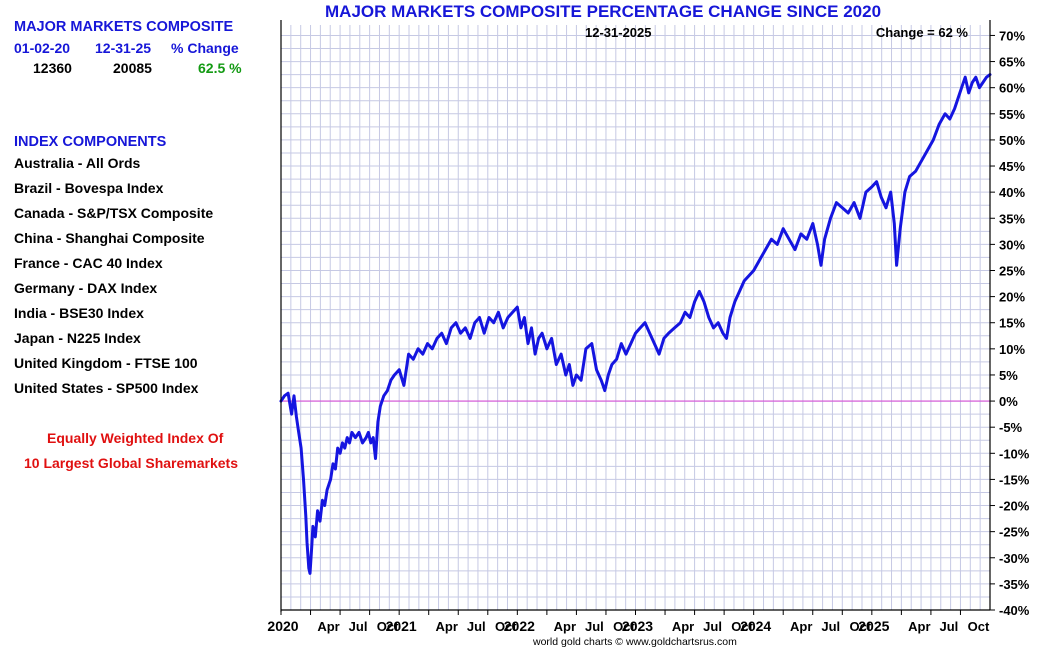 This screenshot has height=650, width=1050. I want to click on y-tick-label: -30%, so click(1014, 558).